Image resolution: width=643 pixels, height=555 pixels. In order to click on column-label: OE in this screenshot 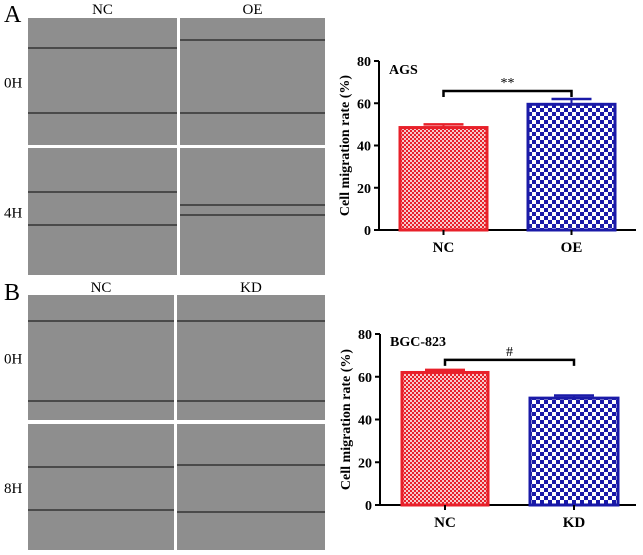, I will do `click(253, 10)`.